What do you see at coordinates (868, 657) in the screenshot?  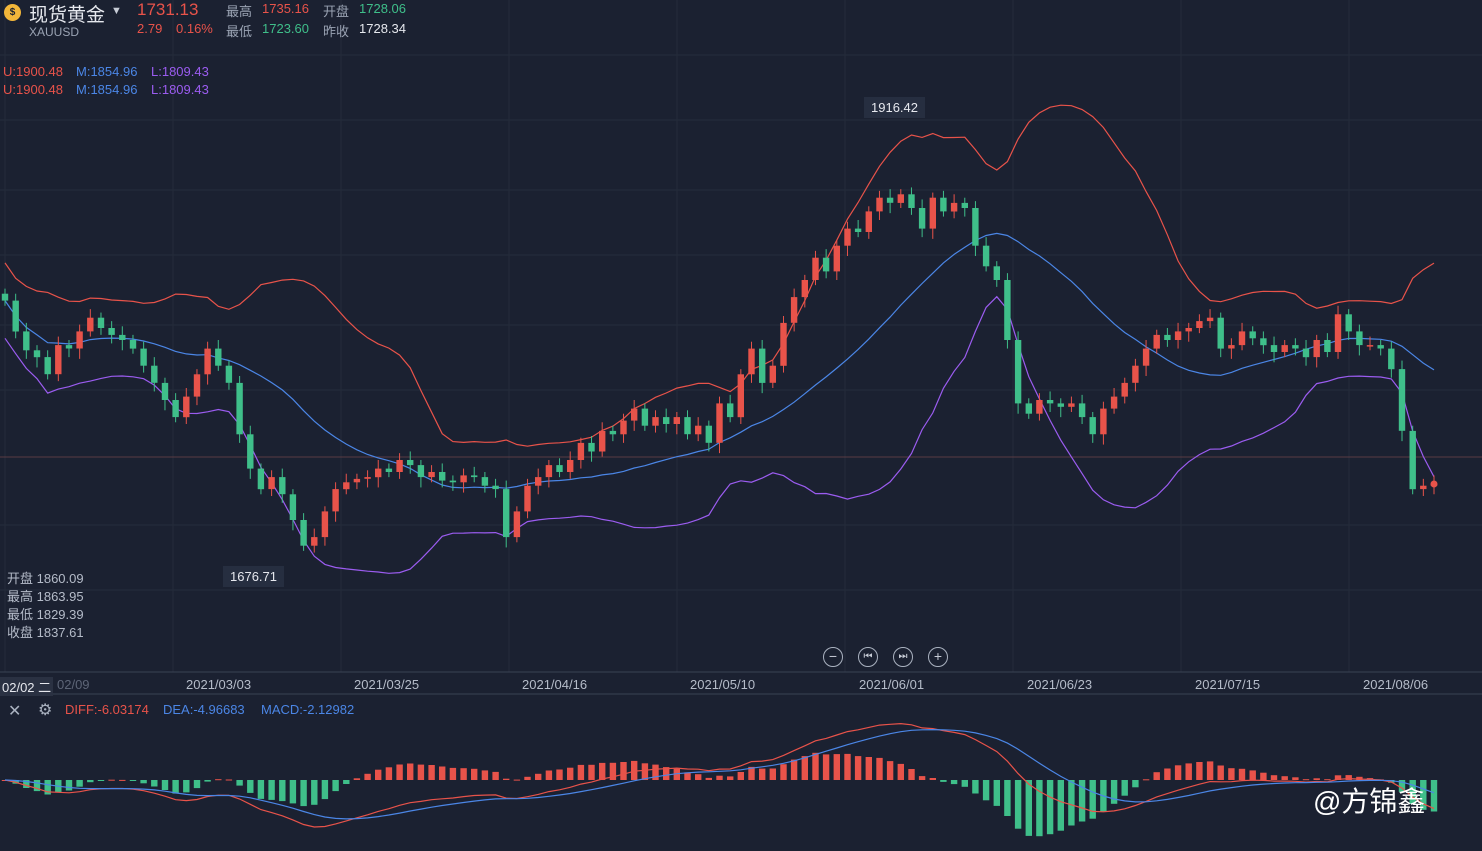 I see `scroll-to-start-button: ⏮` at bounding box center [868, 657].